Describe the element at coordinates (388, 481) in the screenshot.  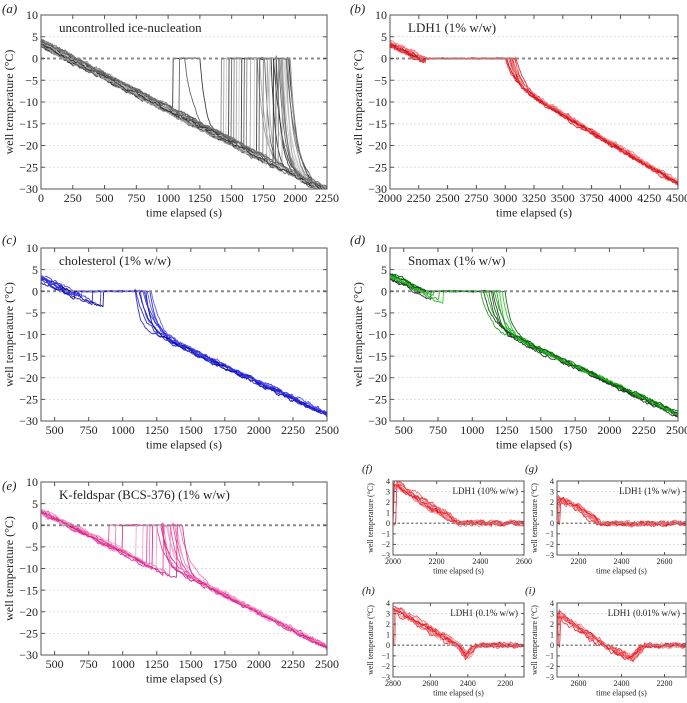
I see `y-tick-label: 4` at that location.